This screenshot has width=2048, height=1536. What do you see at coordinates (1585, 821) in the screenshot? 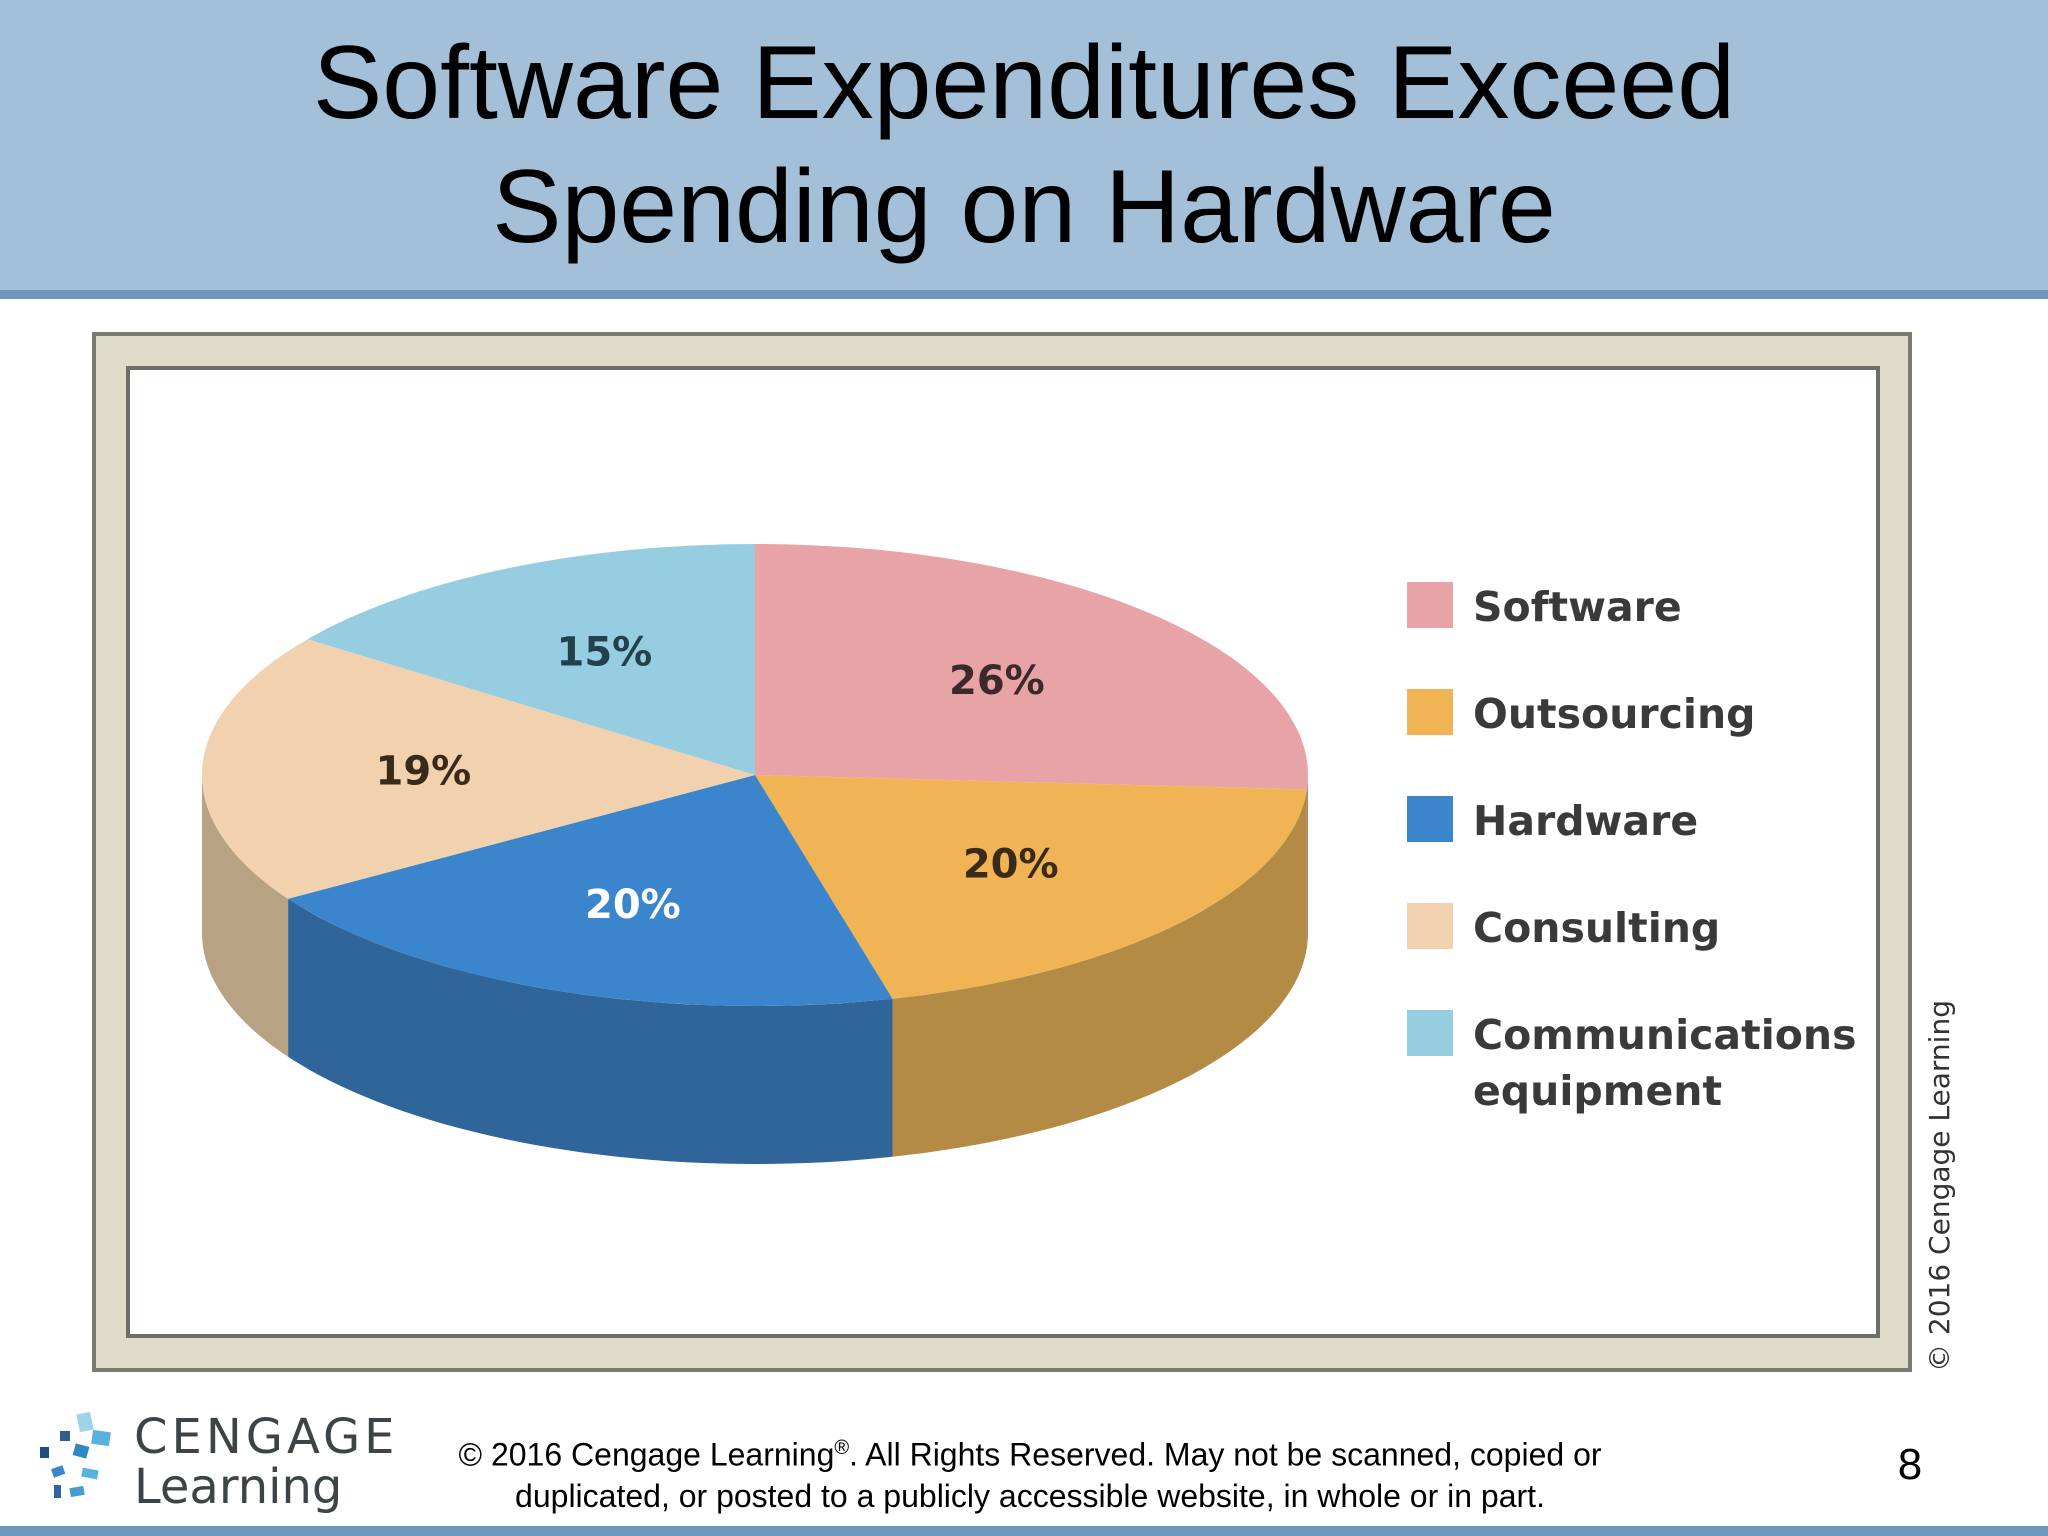
I see `legend-label-hardware: Hardware` at bounding box center [1585, 821].